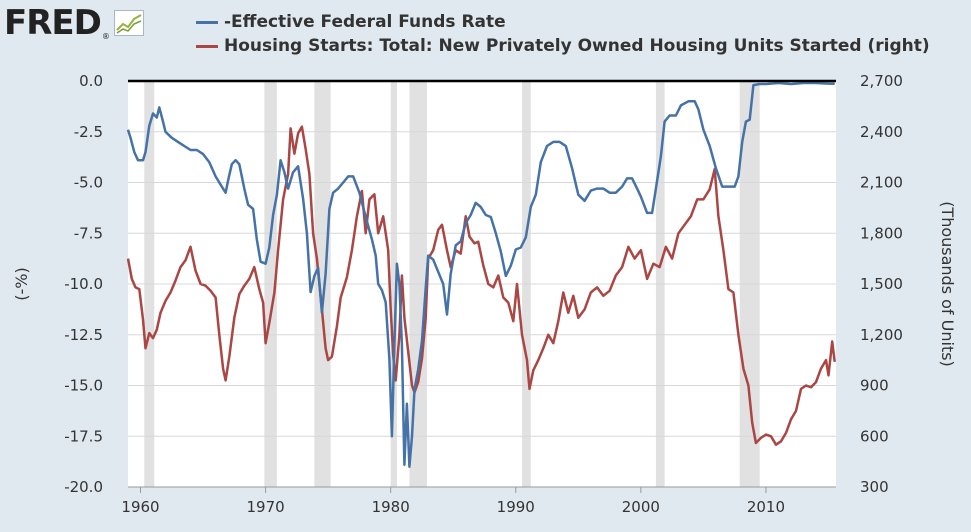  Describe the element at coordinates (563, 22) in the screenshot. I see `legend-item-fed-funds: -Effective Federal Funds Rate` at that location.